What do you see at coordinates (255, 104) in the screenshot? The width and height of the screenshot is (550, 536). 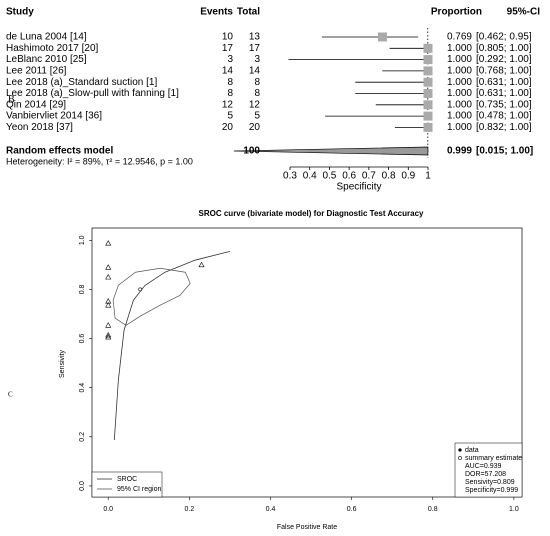 I see `total: 12` at bounding box center [255, 104].